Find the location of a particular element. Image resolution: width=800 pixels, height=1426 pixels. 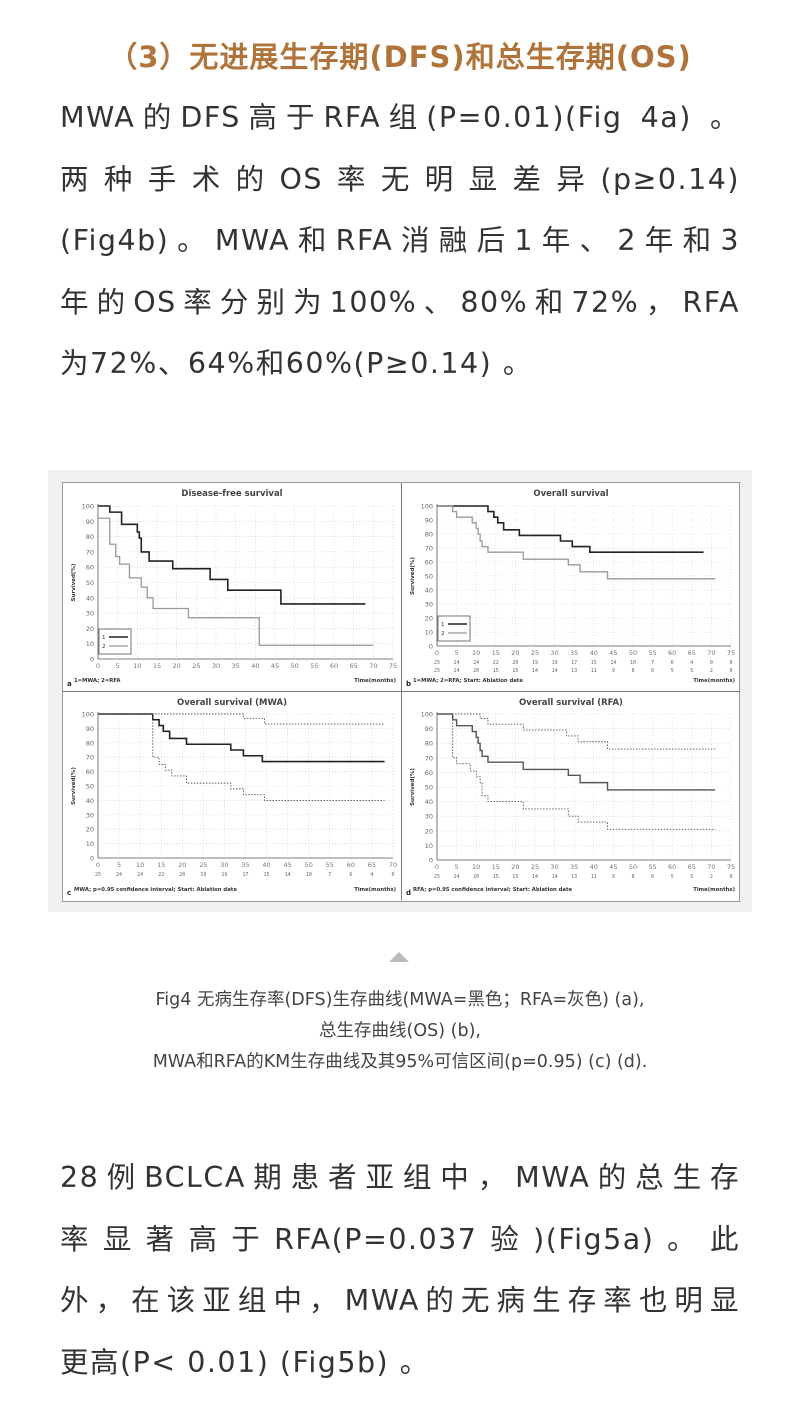

at-risk-count: 24 is located at coordinates (119, 875).